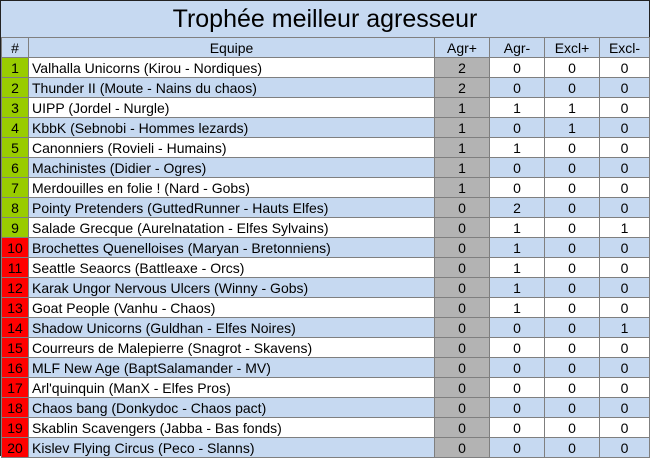 The height and width of the screenshot is (458, 650). What do you see at coordinates (231, 447) in the screenshot?
I see `team-cell: Kislev Flying Circus (Peco - Slanns)` at bounding box center [231, 447].